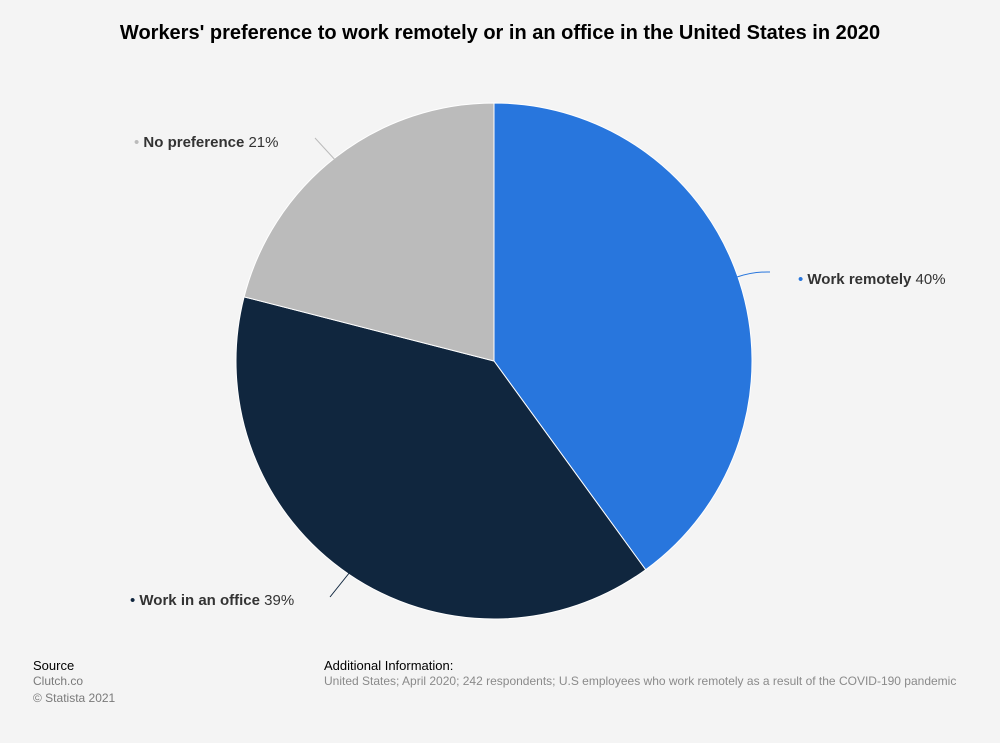  I want to click on slice-label-name: Work remotely, so click(861, 279).